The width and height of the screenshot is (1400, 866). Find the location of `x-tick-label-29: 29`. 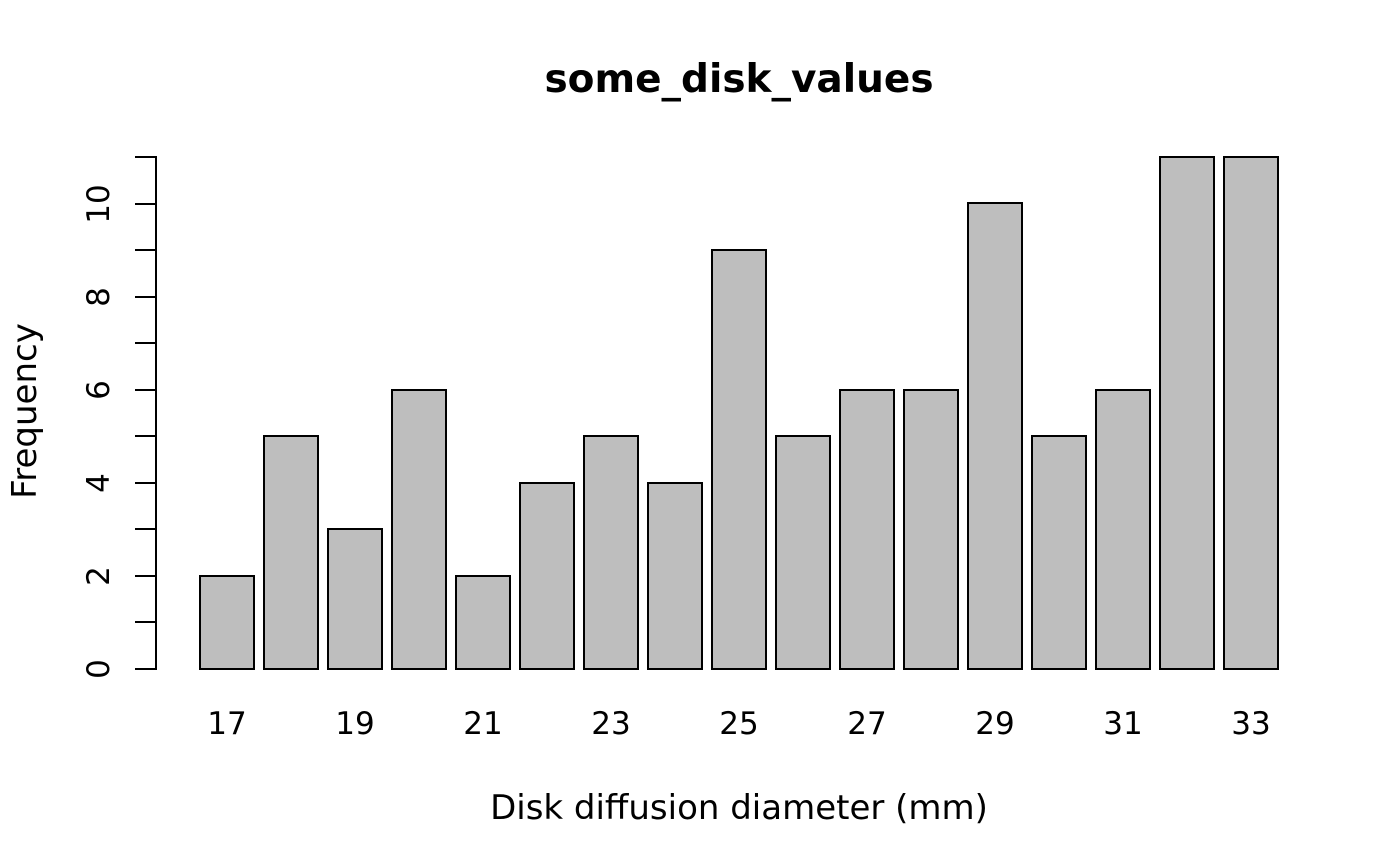

x-tick-label-29: 29 is located at coordinates (995, 724).